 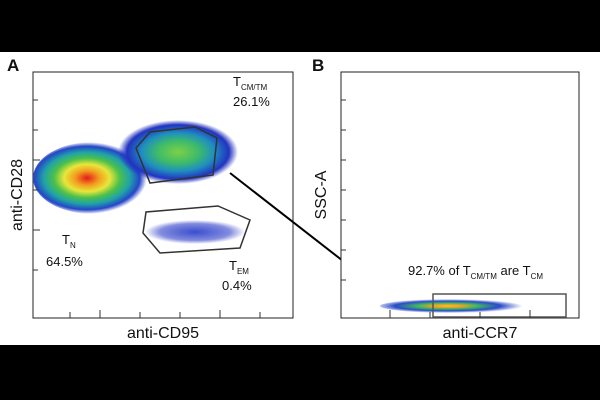 I want to click on panel-letter: B, so click(x=318, y=65).